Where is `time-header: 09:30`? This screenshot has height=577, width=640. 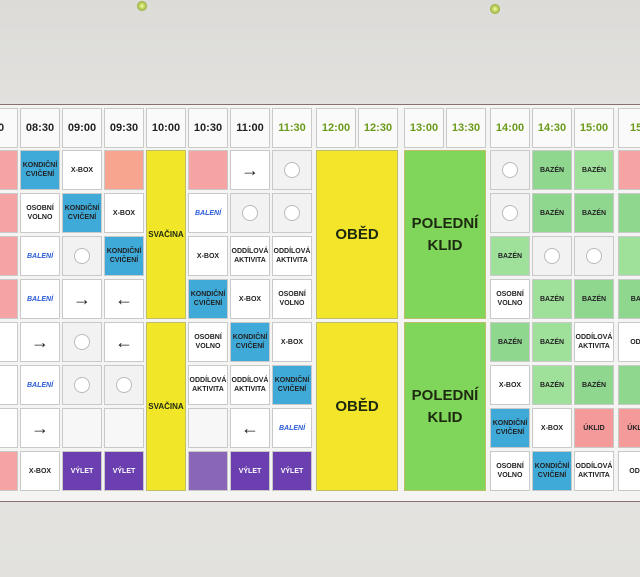 time-header: 09:30 is located at coordinates (124, 128).